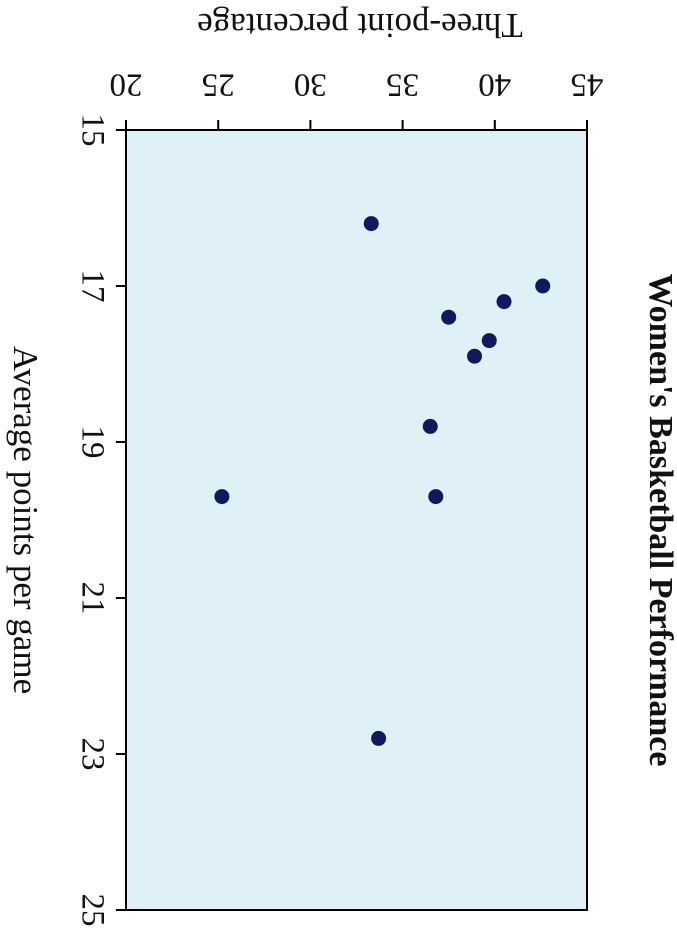 Image resolution: width=677 pixels, height=932 pixels. Describe the element at coordinates (218, 84) in the screenshot. I see `y-tick-label: 25` at that location.